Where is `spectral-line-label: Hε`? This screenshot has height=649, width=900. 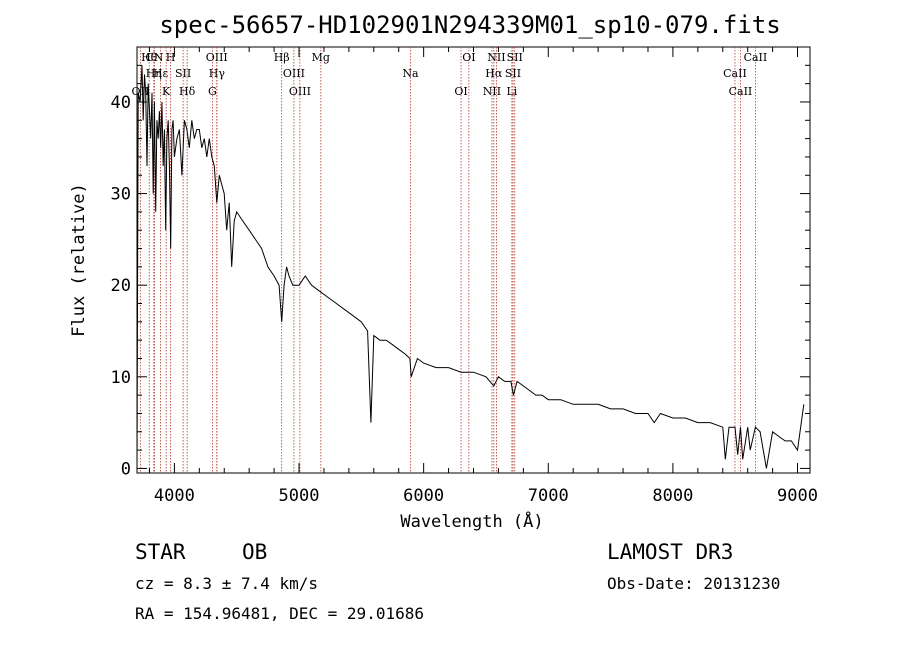
spectral-line-label: Hε is located at coordinates (161, 73).